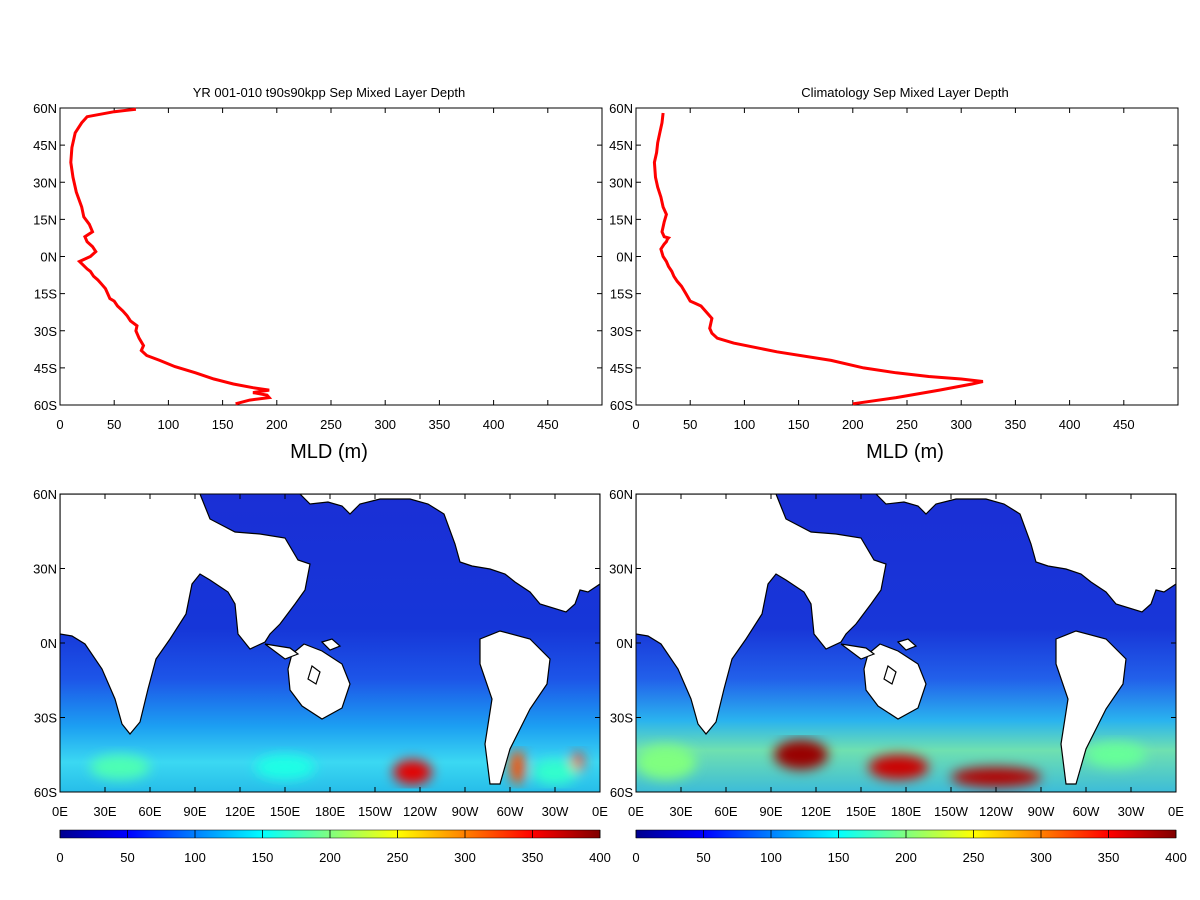  Describe the element at coordinates (904, 92) in the screenshot. I see `chart-title: Climatology Sep Mixed Layer Depth` at that location.